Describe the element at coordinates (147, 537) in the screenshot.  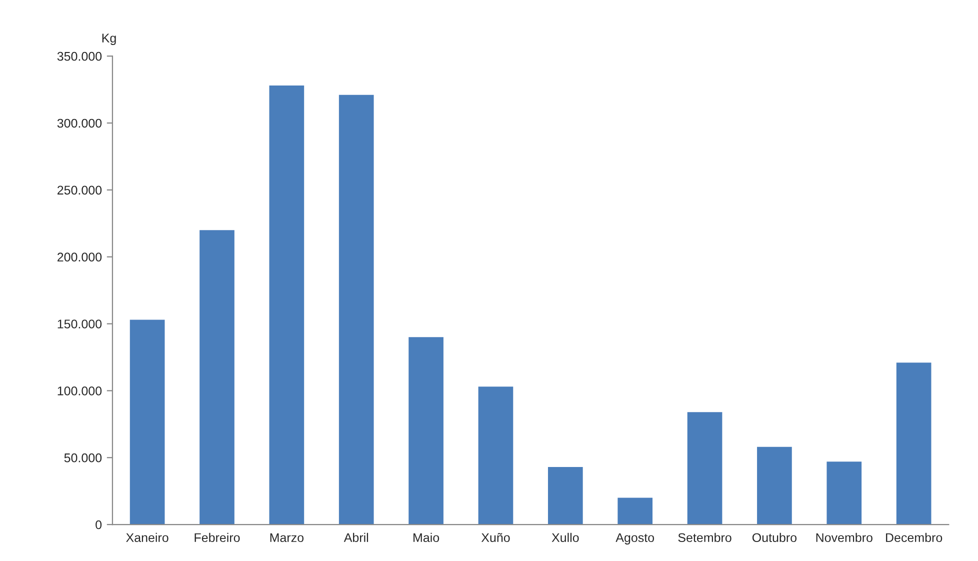
I see `x-tick-label: Xaneiro` at that location.